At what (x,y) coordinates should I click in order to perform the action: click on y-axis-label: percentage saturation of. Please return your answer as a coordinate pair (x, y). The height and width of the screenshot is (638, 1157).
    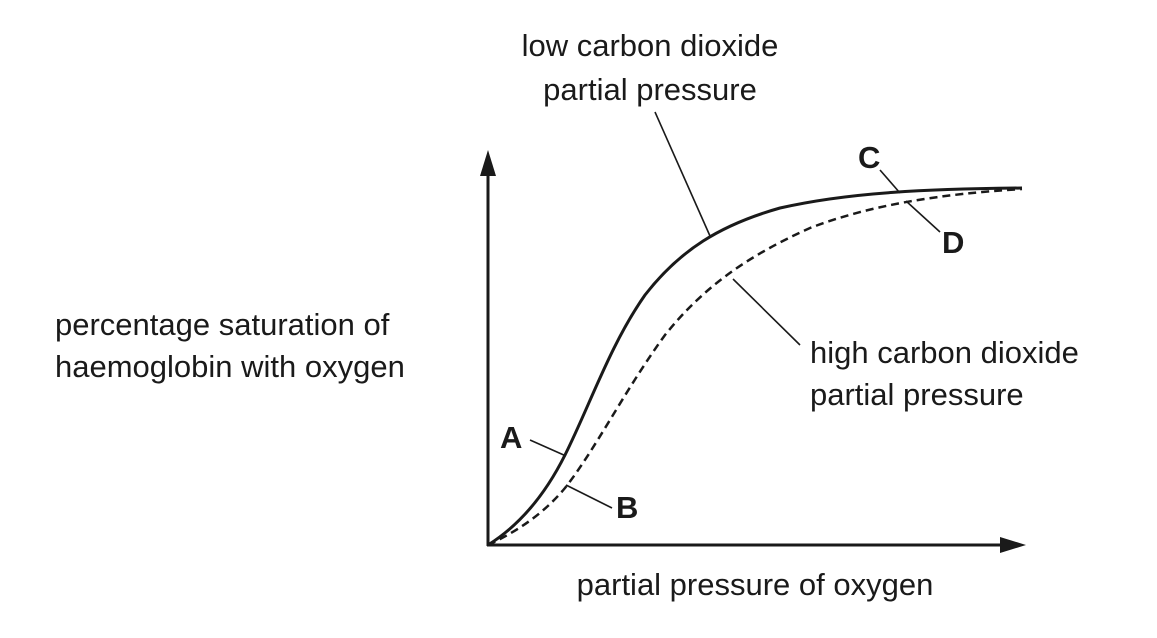
    Looking at the image, I should click on (222, 324).